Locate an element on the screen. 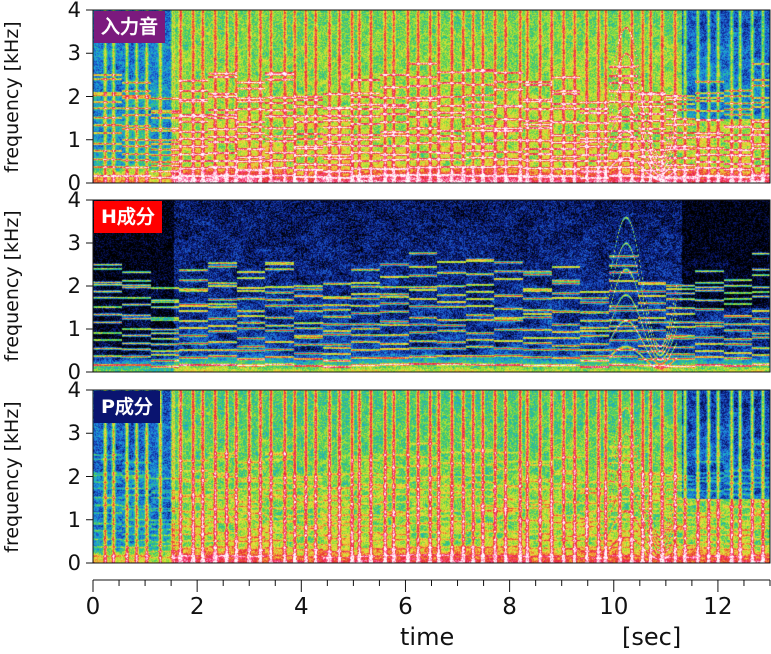  panel-title-label: H成分 is located at coordinates (128, 217).